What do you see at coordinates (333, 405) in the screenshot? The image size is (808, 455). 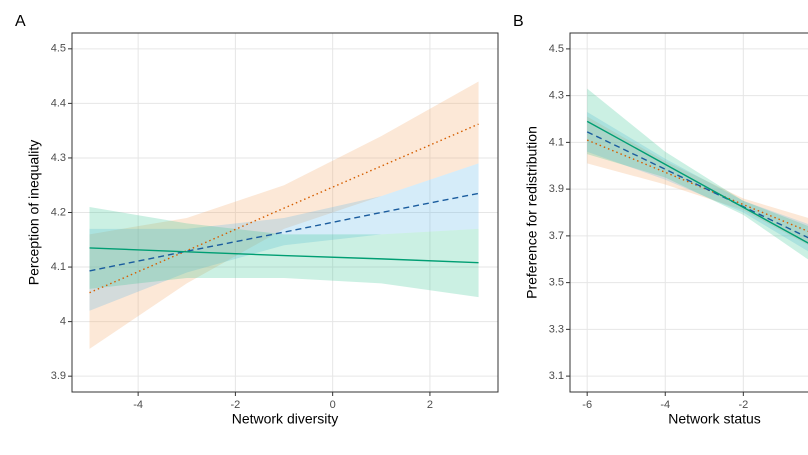 I see `x-tick-label: 0` at bounding box center [333, 405].